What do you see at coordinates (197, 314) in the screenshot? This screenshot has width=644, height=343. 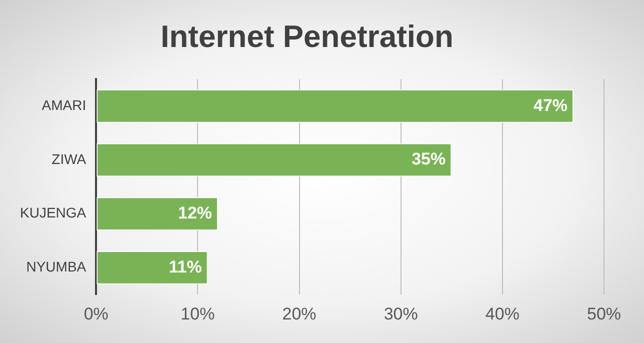 I see `x-tick-label: 10%` at bounding box center [197, 314].